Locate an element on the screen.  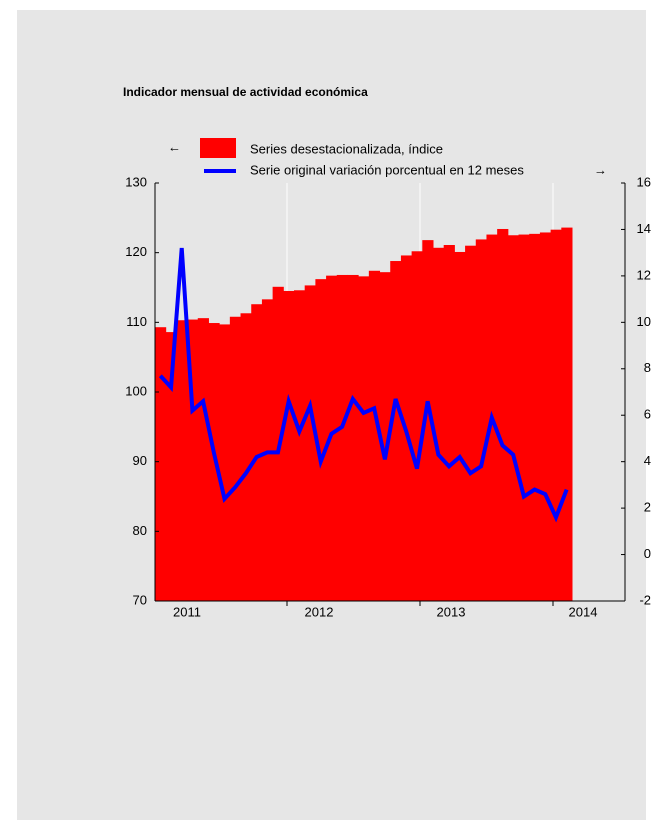
x-tick-label: 2014 is located at coordinates (583, 611).